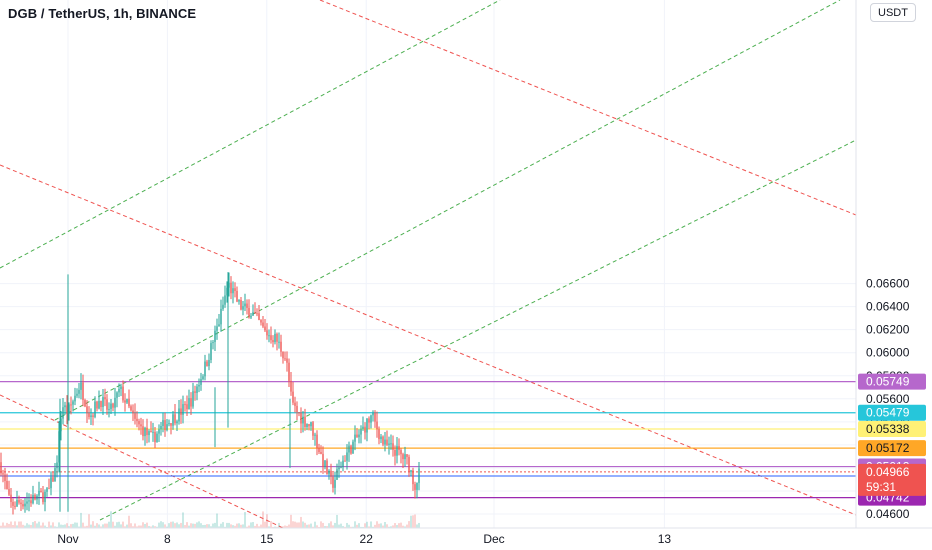 The width and height of the screenshot is (932, 550). I want to click on time-axis, so click(466, 538).